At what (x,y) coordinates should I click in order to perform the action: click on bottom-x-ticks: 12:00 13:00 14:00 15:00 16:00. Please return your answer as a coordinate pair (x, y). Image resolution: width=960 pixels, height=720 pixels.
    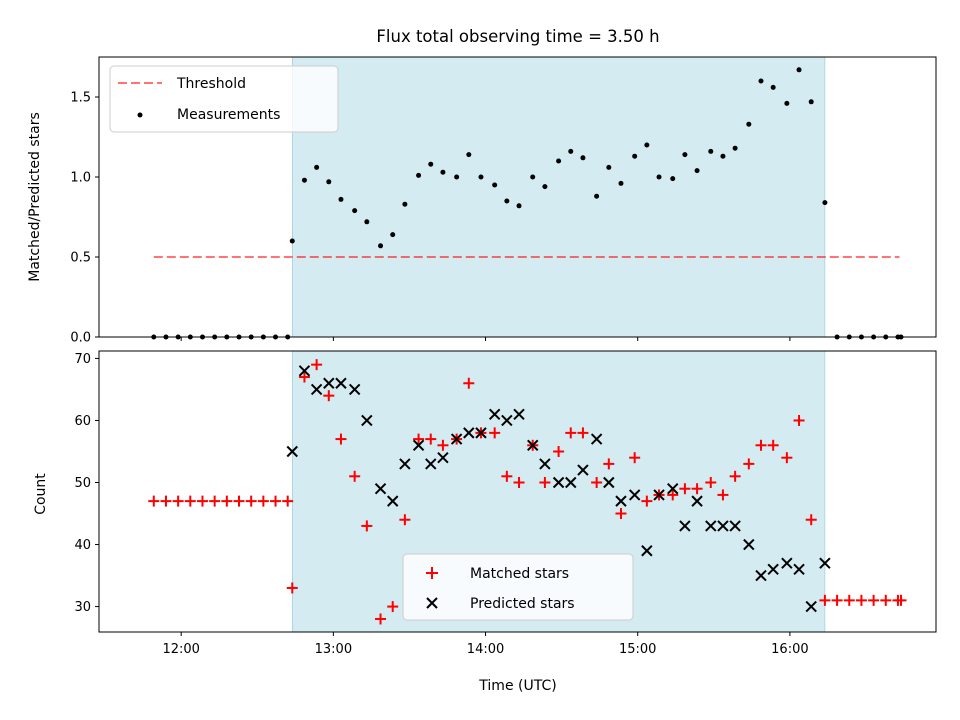
    Looking at the image, I should click on (485, 644).